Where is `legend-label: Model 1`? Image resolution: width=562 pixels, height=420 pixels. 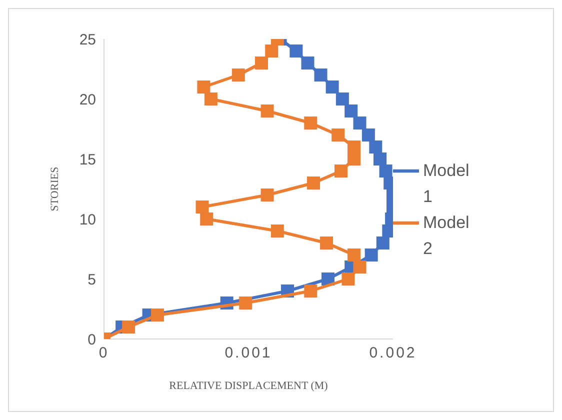
legend-label: Model 1 is located at coordinates (446, 184).